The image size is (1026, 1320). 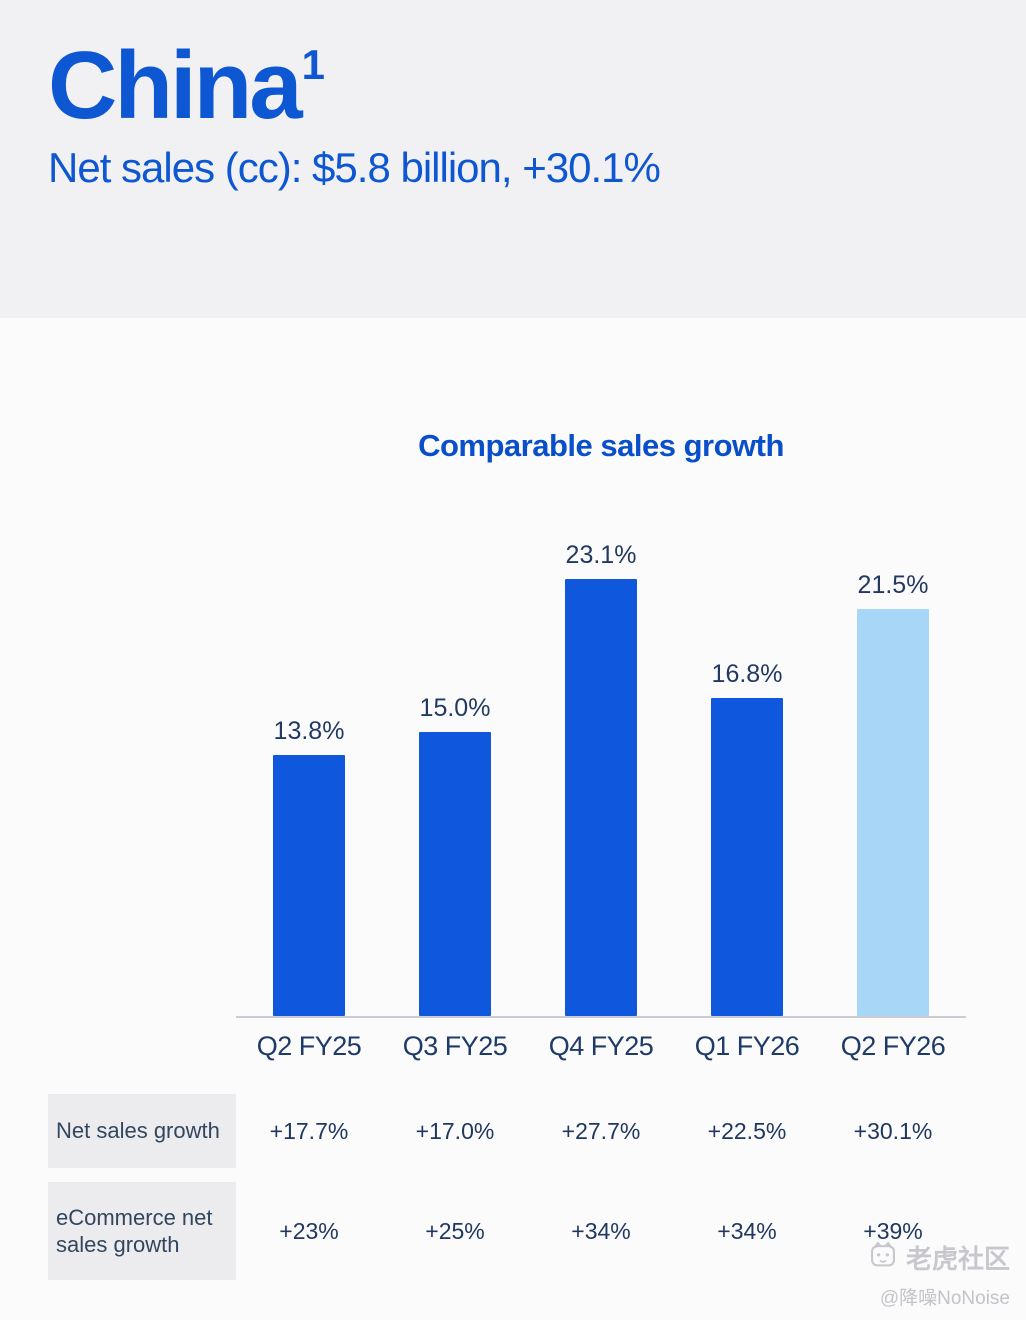 What do you see at coordinates (601, 797) in the screenshot?
I see `bar-q4-fy25` at bounding box center [601, 797].